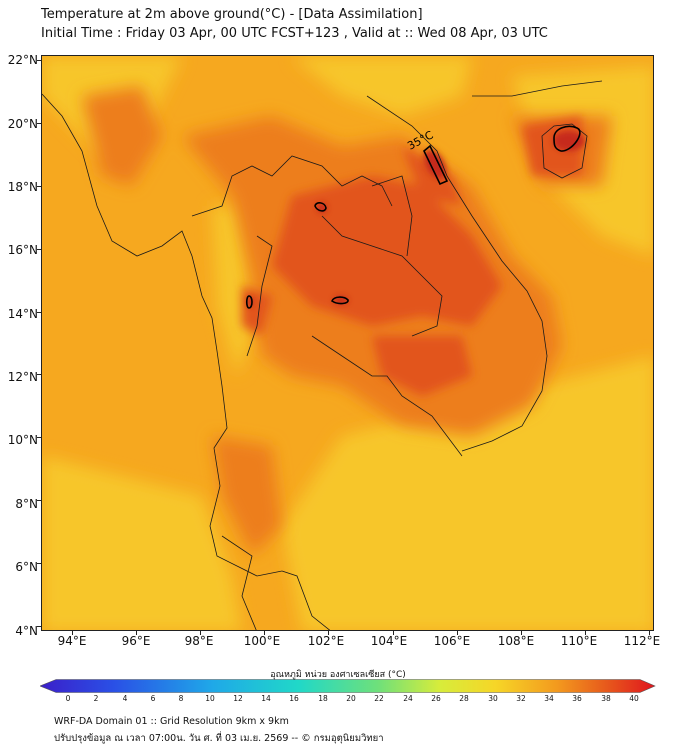 The height and width of the screenshot is (756, 676). Describe the element at coordinates (408, 698) in the screenshot. I see `colorbar-label: 24` at that location.